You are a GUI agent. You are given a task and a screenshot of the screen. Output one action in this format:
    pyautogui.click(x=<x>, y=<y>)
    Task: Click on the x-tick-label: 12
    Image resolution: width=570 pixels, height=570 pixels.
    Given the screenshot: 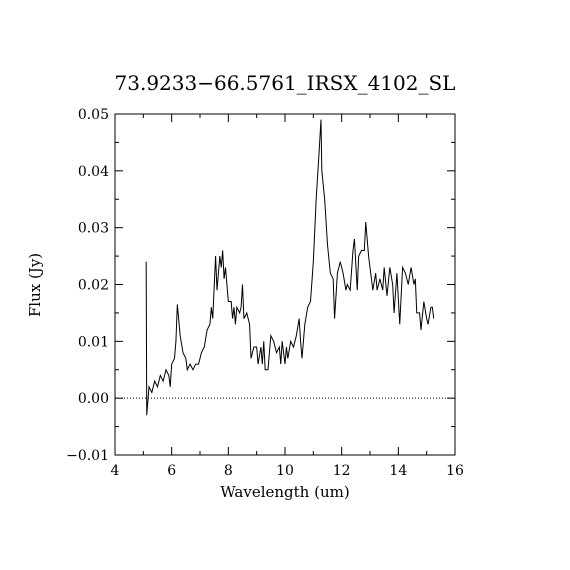 What is the action you would take?
    pyautogui.click(x=342, y=471)
    